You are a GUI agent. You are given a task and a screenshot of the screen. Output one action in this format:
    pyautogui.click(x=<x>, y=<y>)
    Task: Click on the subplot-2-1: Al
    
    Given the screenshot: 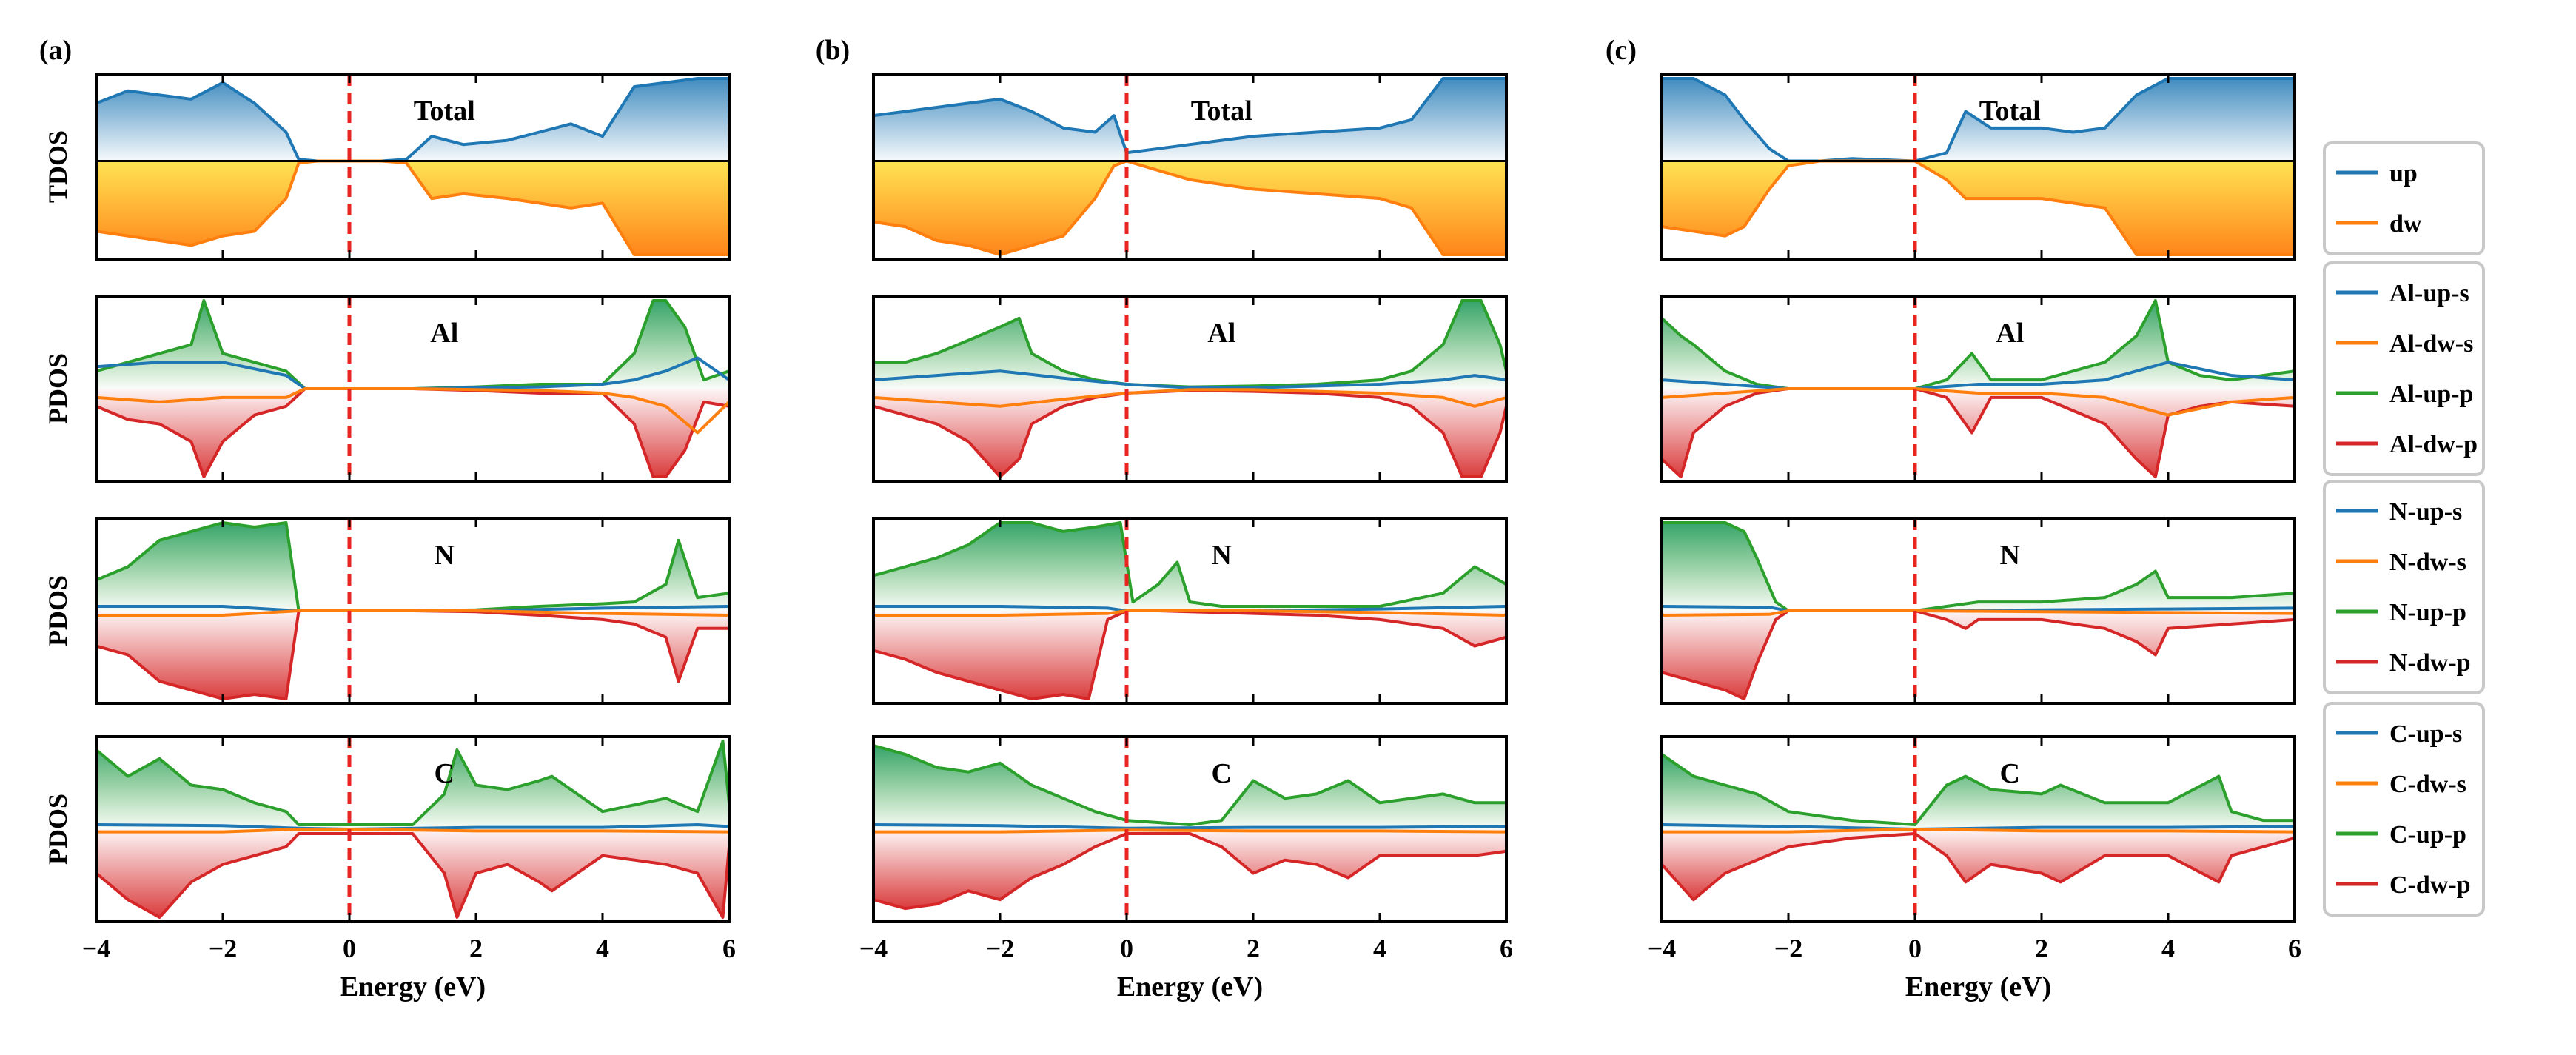 What is the action you would take?
    pyautogui.click(x=1978, y=389)
    